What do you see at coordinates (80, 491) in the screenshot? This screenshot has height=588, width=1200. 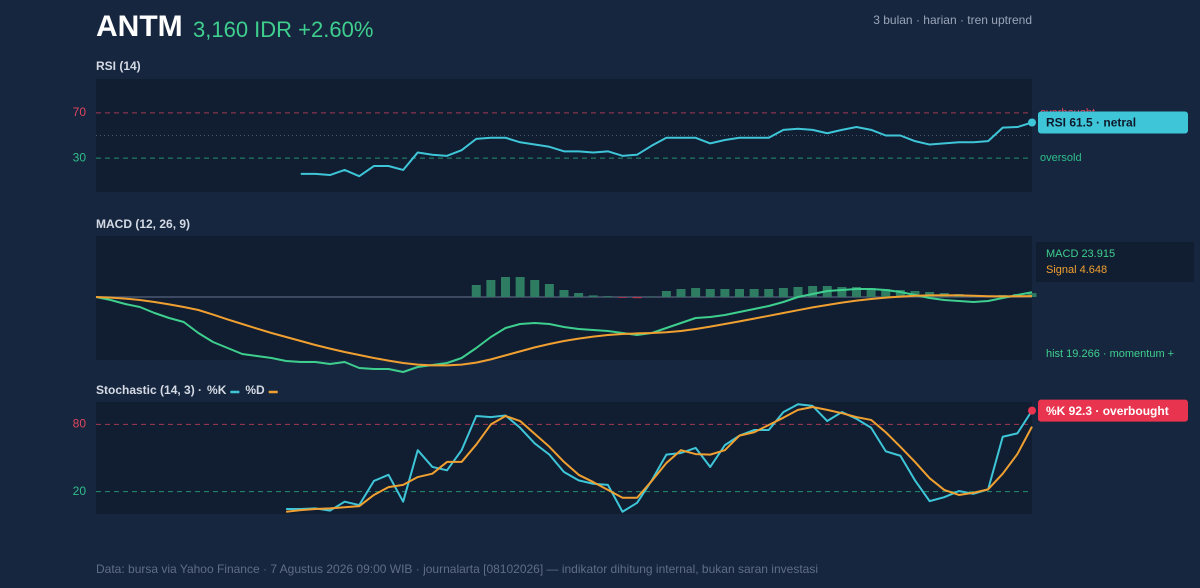 I see `y-tick-label: 20` at bounding box center [80, 491].